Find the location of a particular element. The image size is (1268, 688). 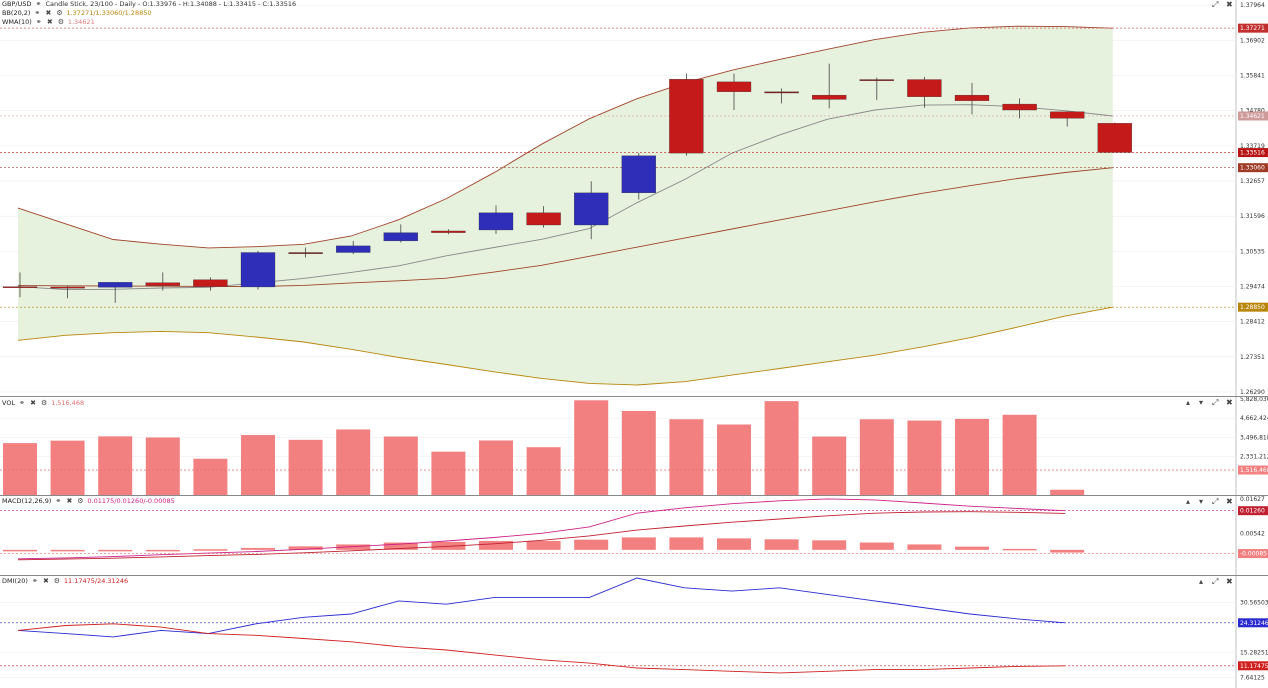

dmi-axis-tick: 15.28251 is located at coordinates (1254, 652).